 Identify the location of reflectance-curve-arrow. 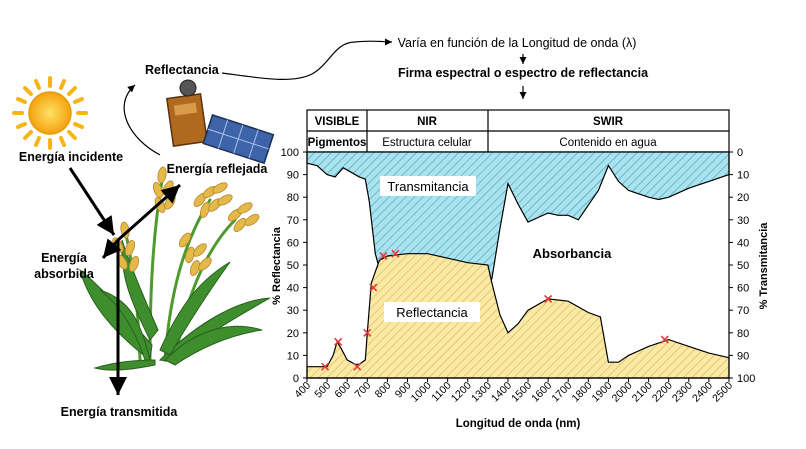
(307, 59).